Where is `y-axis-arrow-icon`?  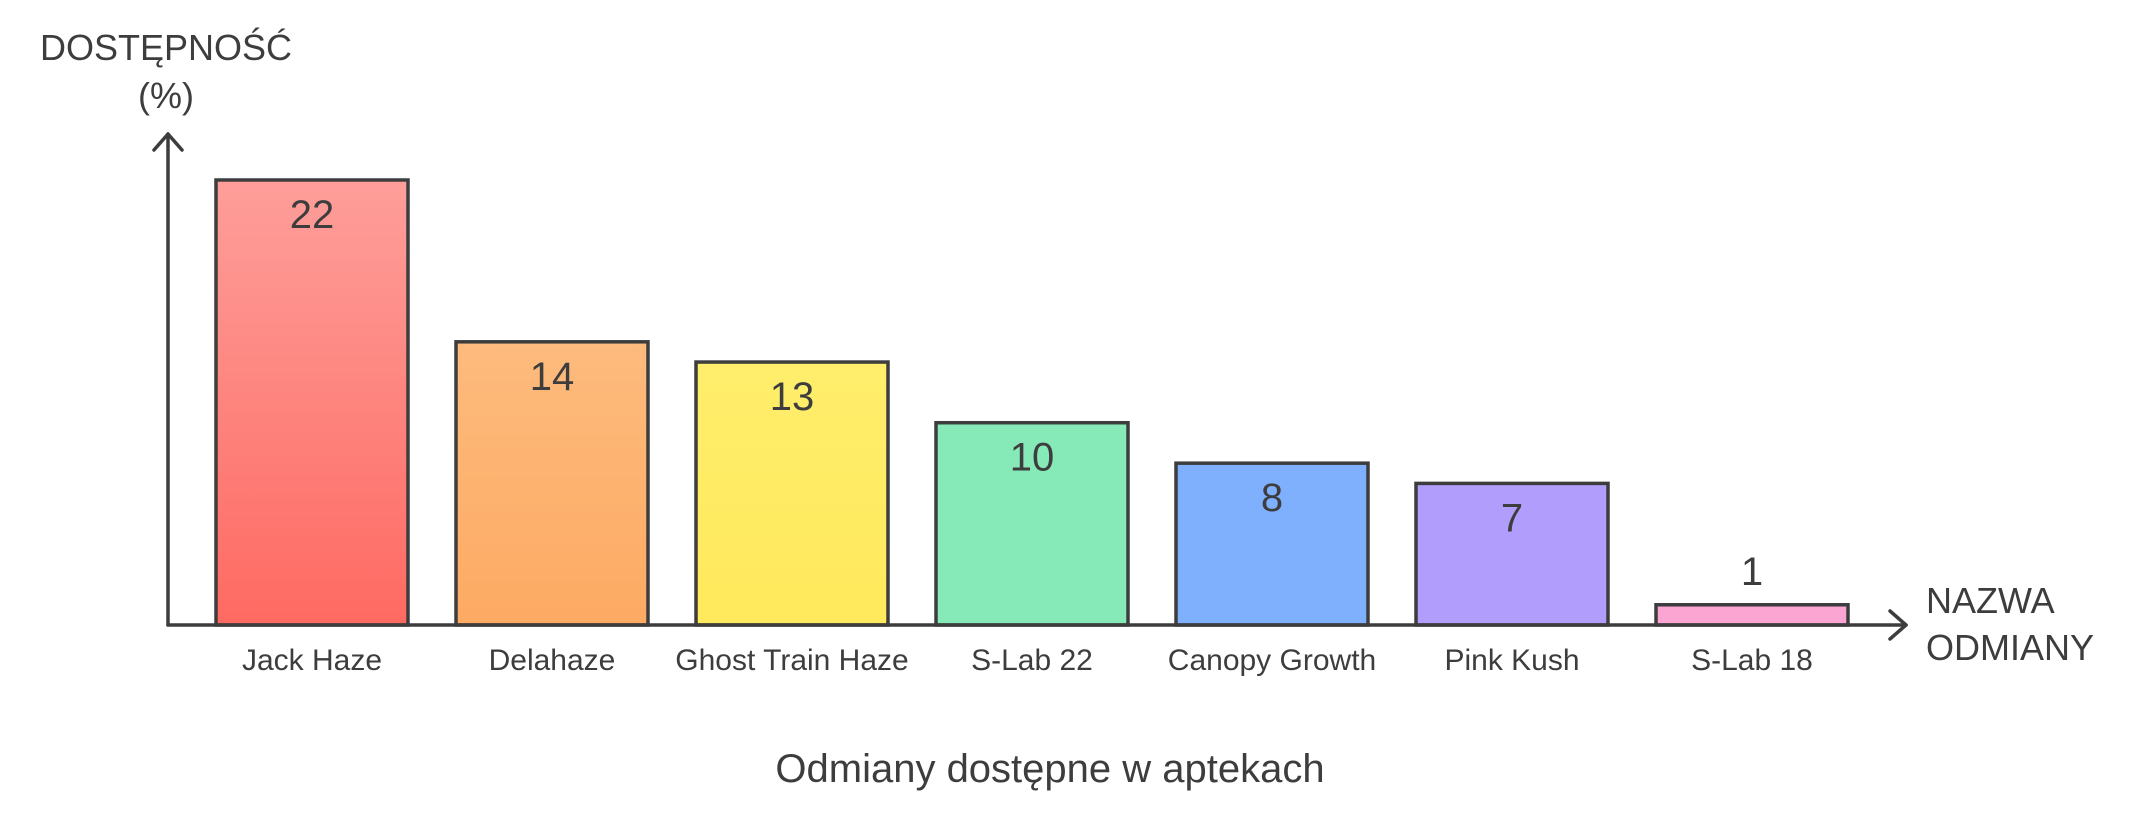
y-axis-arrow-icon is located at coordinates (168, 142).